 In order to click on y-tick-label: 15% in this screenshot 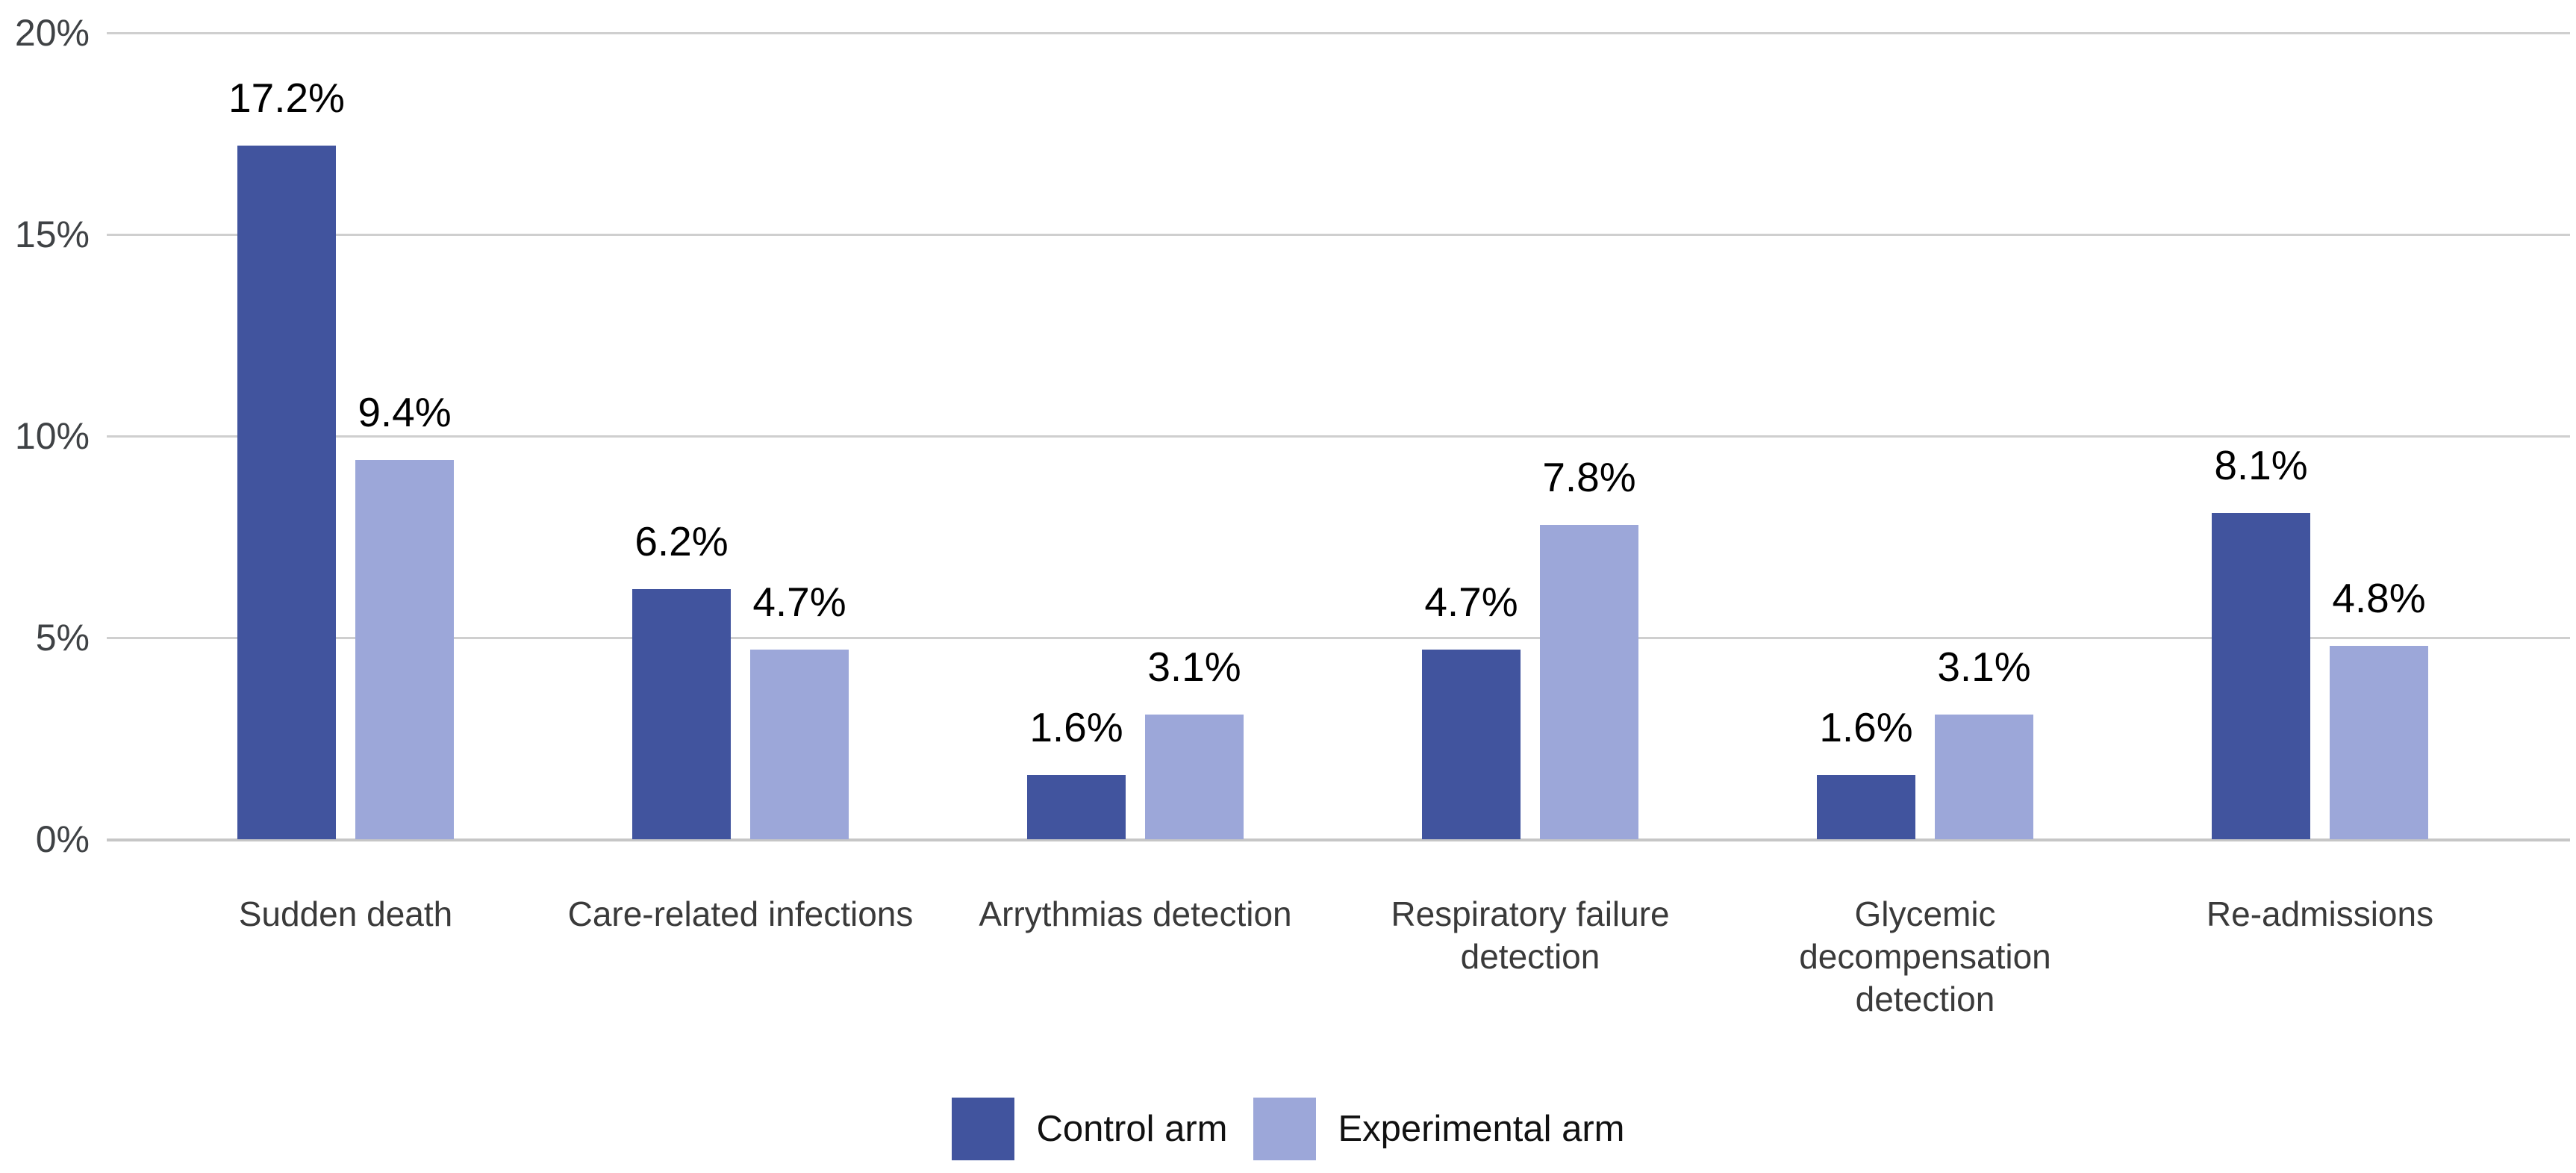, I will do `click(52, 234)`.